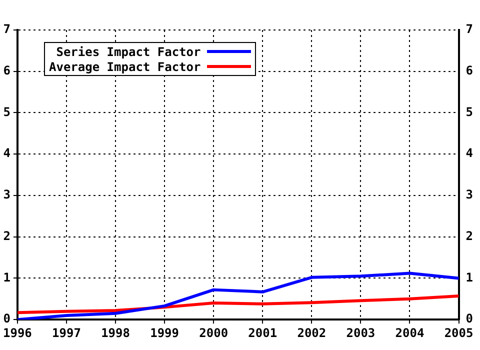 This screenshot has height=350, width=480. I want to click on y-tick-label: 7, so click(6, 29).